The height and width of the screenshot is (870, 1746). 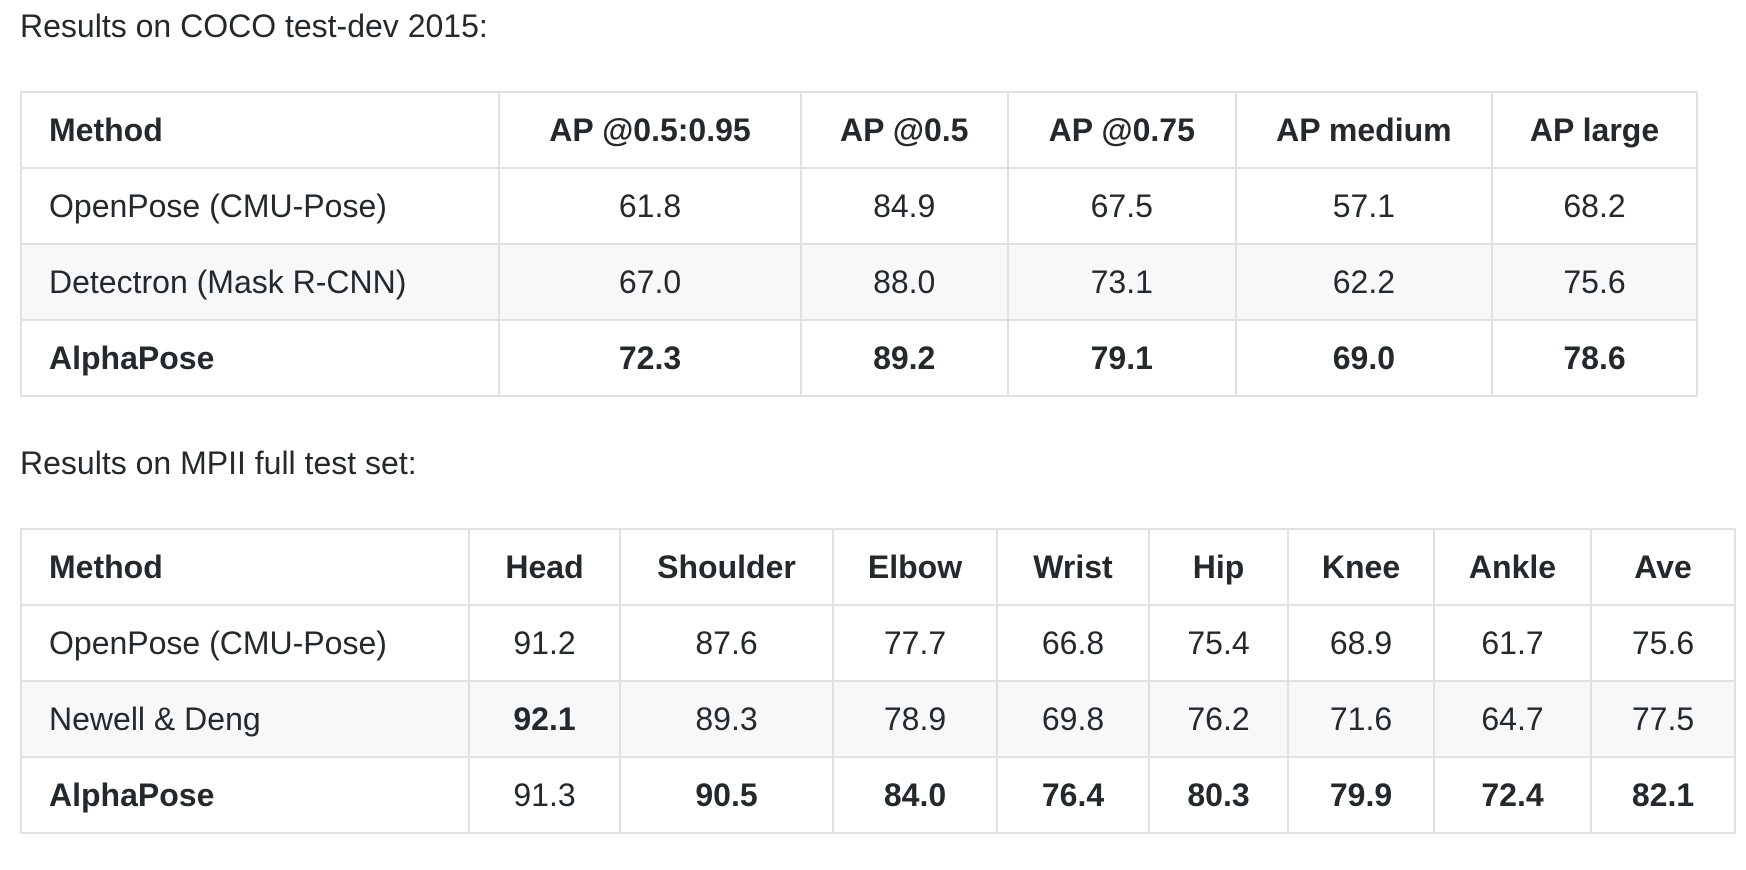 I want to click on column-header-wrist: Wrist, so click(x=1073, y=567).